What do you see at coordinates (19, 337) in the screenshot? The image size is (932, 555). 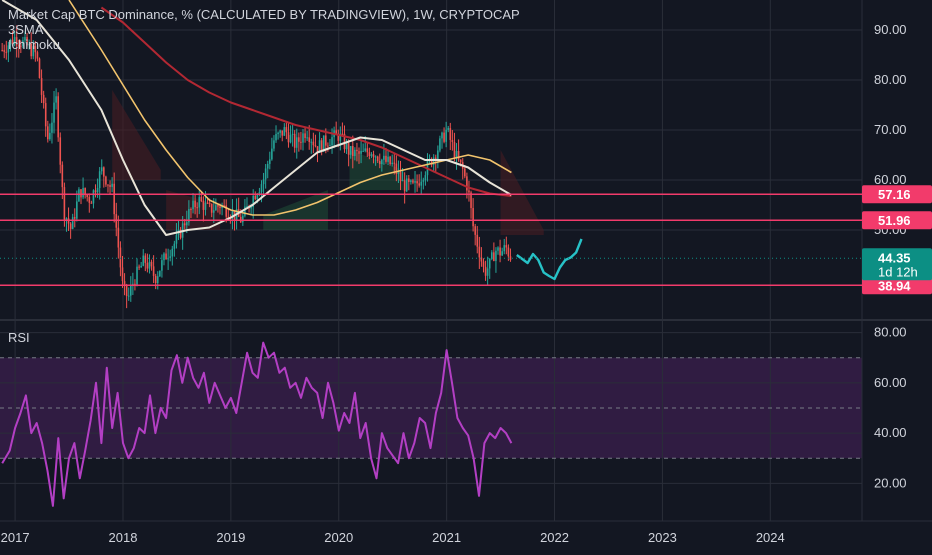 I see `rsi-legend: RSI` at bounding box center [19, 337].